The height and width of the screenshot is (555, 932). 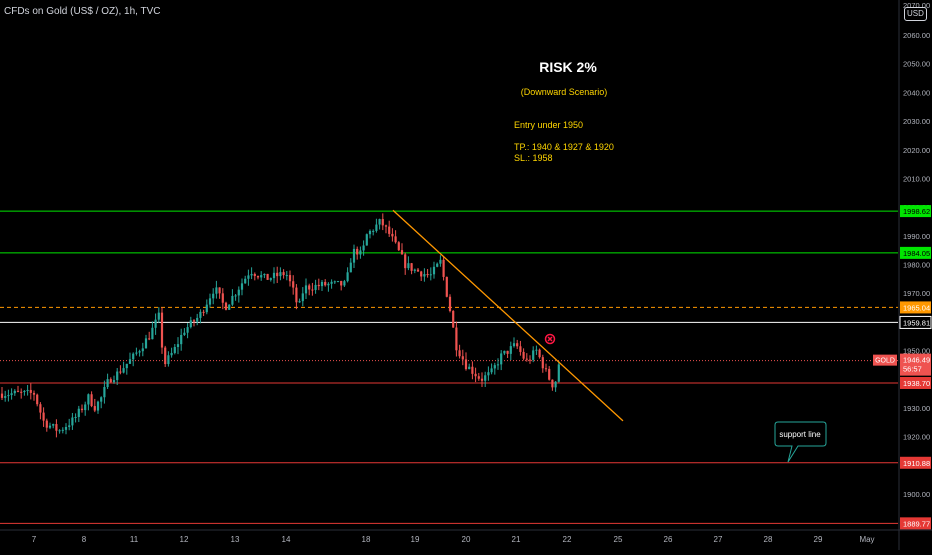 I want to click on x-tick-label: 26, so click(x=668, y=539).